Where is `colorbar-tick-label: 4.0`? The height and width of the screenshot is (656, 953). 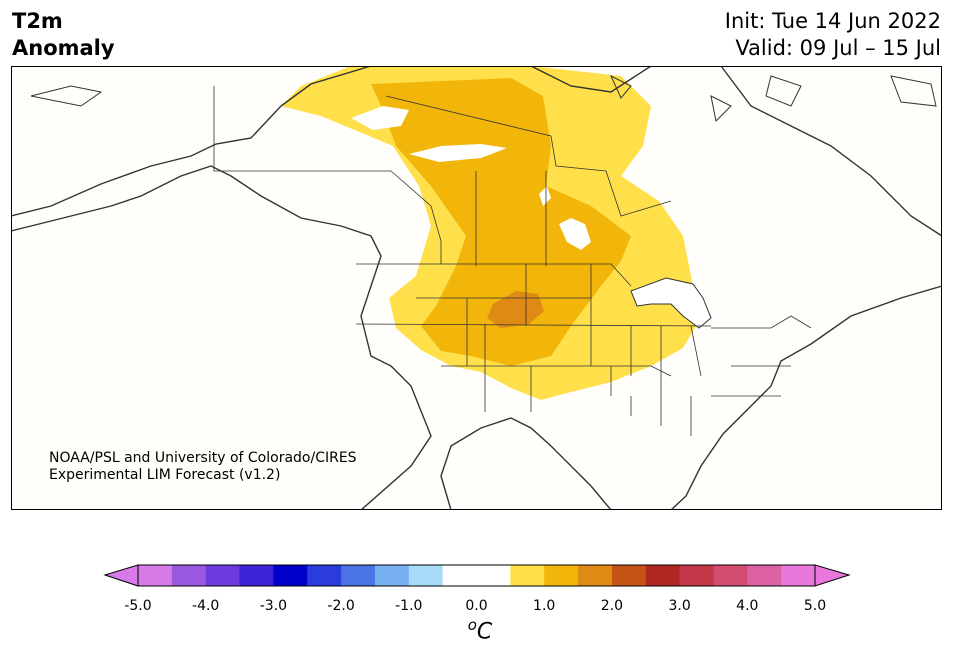 colorbar-tick-label: 4.0 is located at coordinates (747, 606).